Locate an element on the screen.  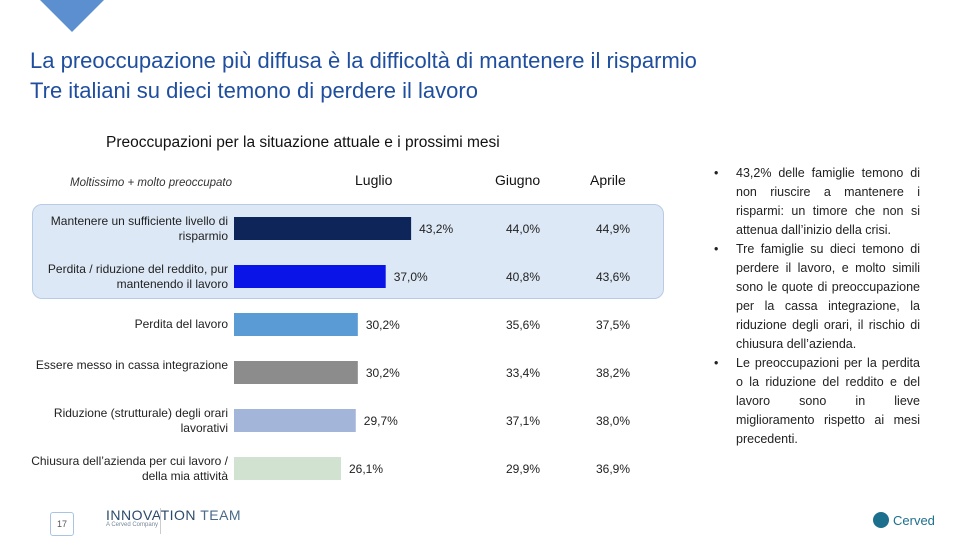
page-number: 17 is located at coordinates (62, 524).